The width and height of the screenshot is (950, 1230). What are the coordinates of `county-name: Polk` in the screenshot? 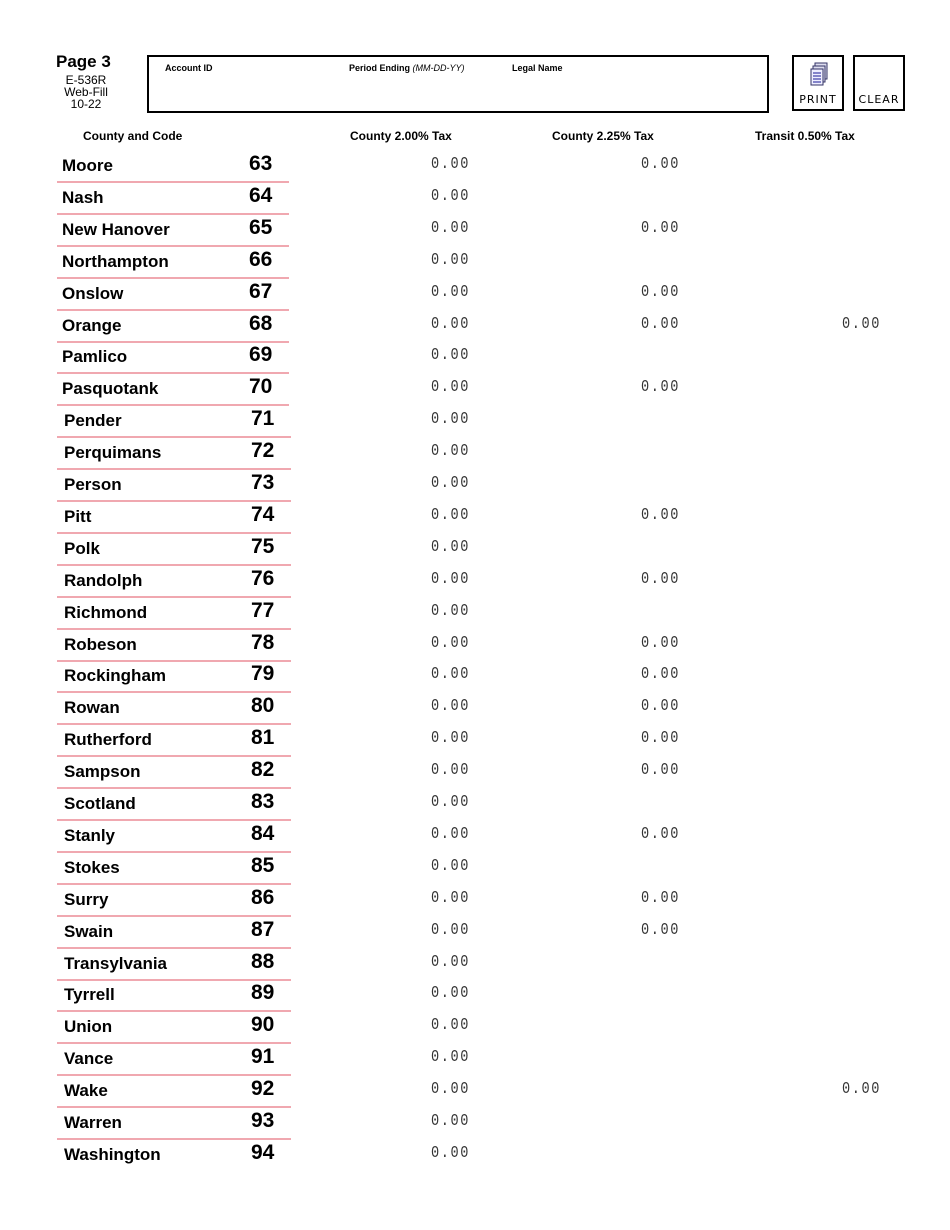 It's located at (82, 548).